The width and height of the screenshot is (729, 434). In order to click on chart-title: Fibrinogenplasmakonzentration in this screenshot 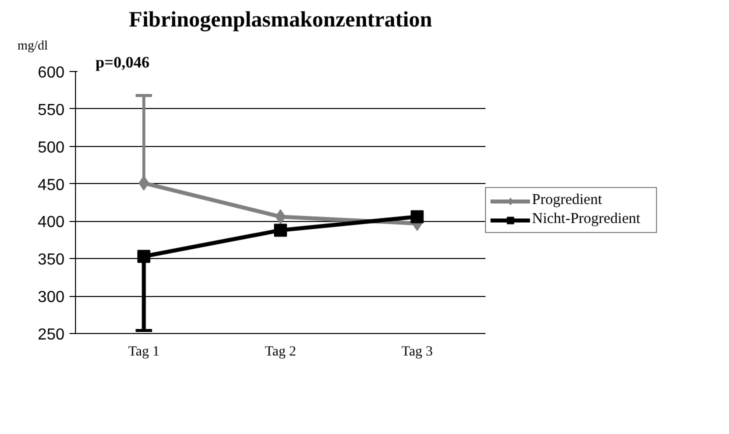, I will do `click(280, 19)`.